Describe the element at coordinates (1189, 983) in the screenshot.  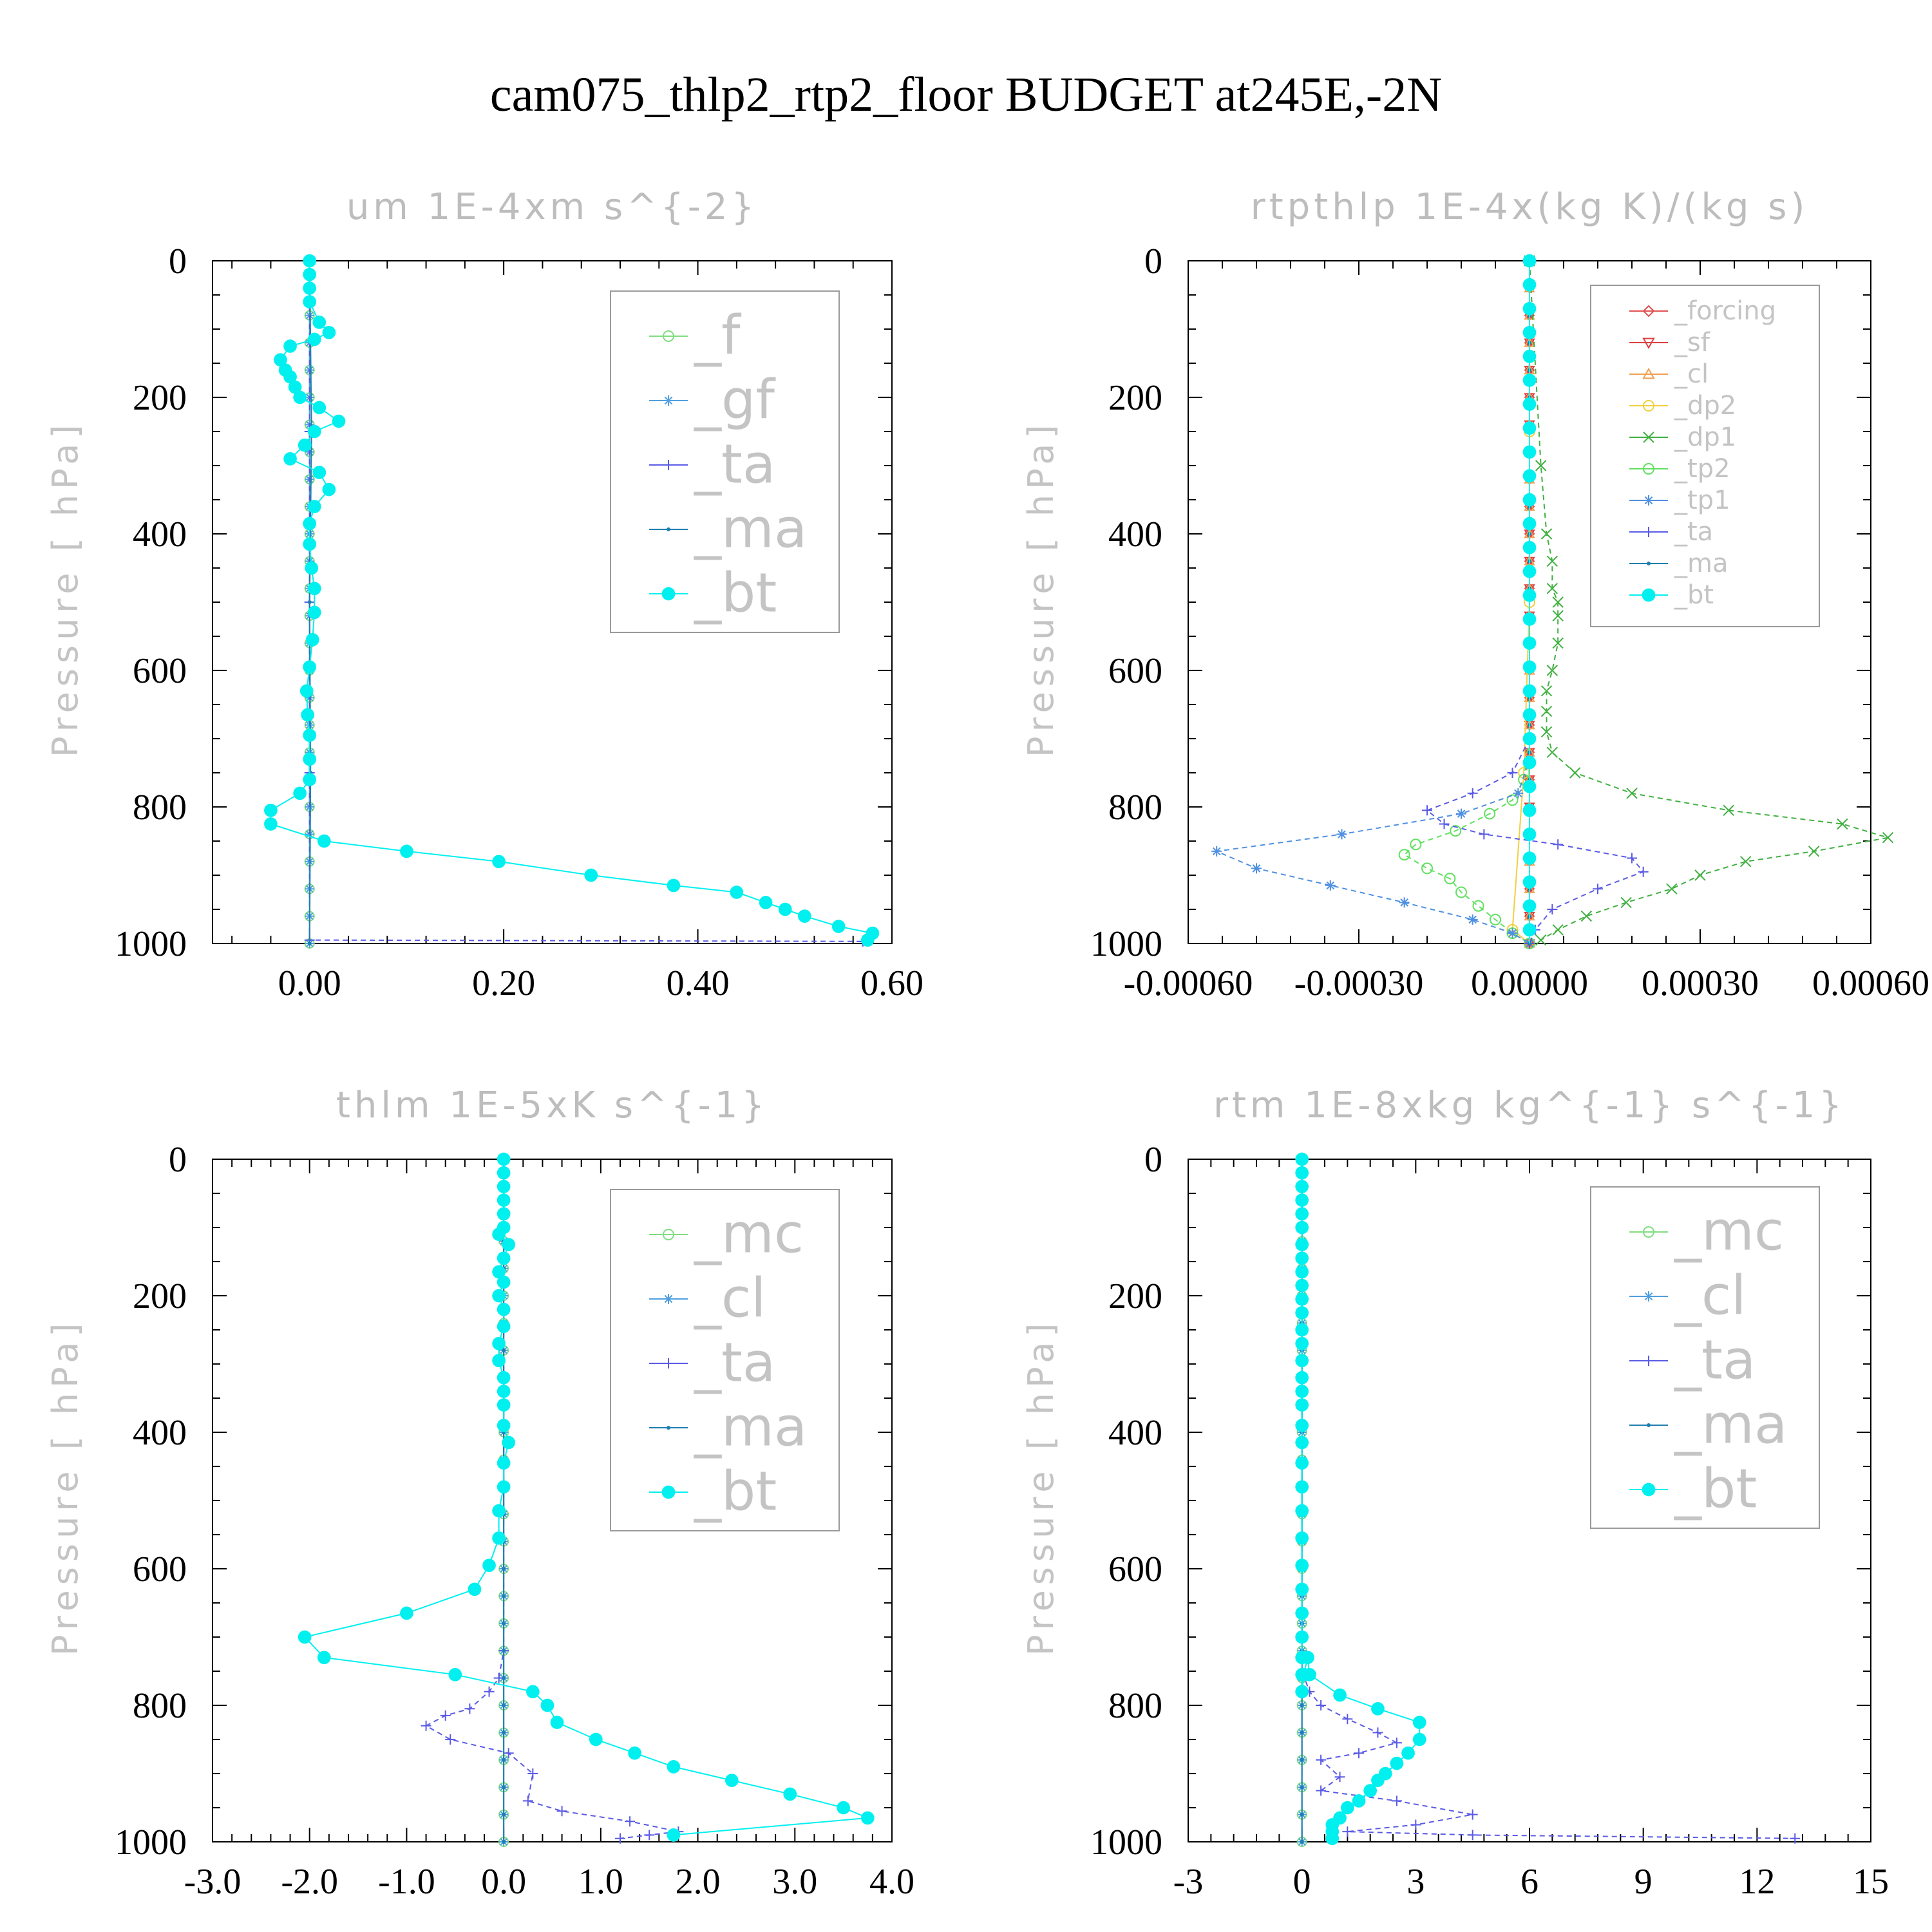
I see `x-tick-label: -0.00060` at that location.